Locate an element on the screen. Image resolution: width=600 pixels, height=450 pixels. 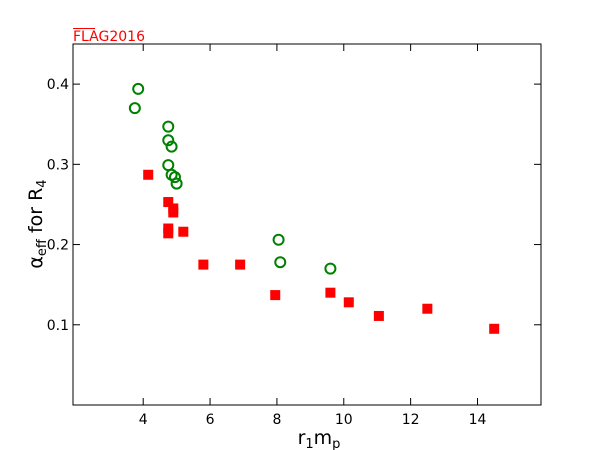
y-tick-label: 0.1 is located at coordinates (58, 326).